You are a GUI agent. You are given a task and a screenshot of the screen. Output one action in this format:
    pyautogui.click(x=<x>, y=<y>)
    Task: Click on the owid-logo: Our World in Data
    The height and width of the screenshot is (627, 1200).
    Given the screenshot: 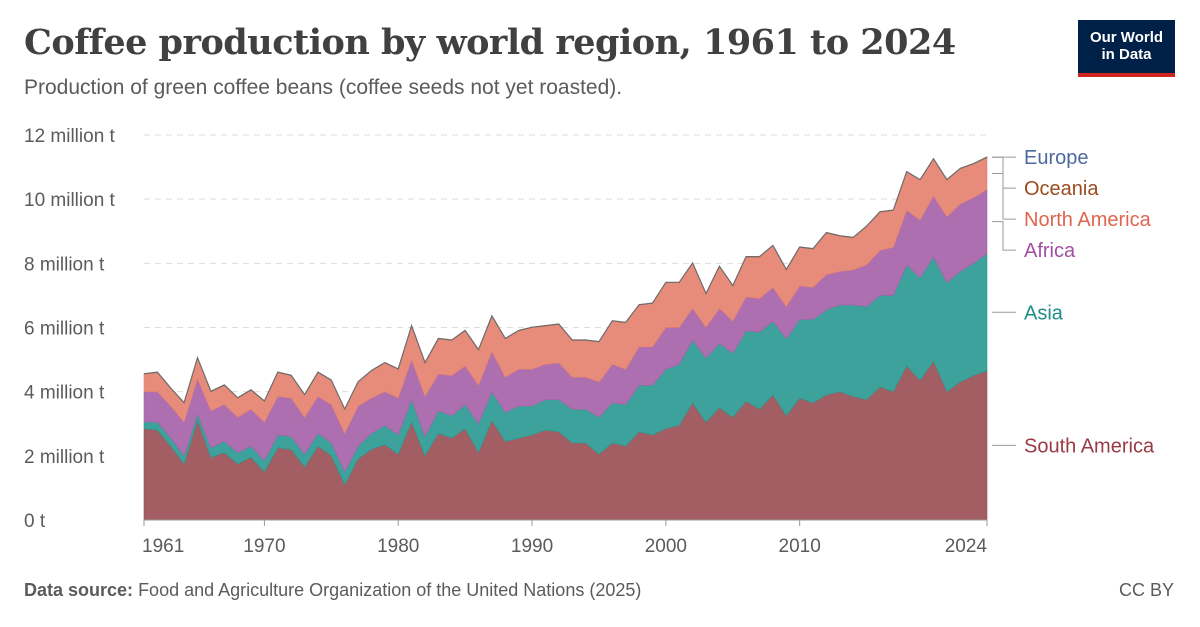 What is the action you would take?
    pyautogui.click(x=1126, y=48)
    